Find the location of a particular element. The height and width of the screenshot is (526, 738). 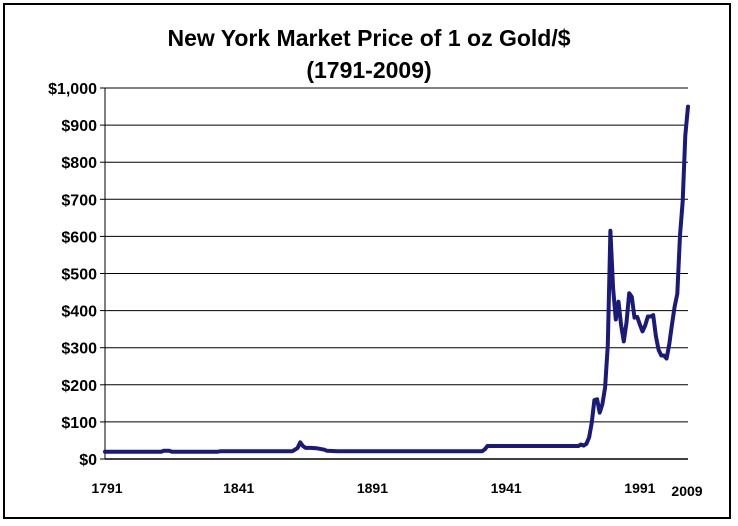

chart-subtitle-line: (1791-2009) is located at coordinates (369, 70).